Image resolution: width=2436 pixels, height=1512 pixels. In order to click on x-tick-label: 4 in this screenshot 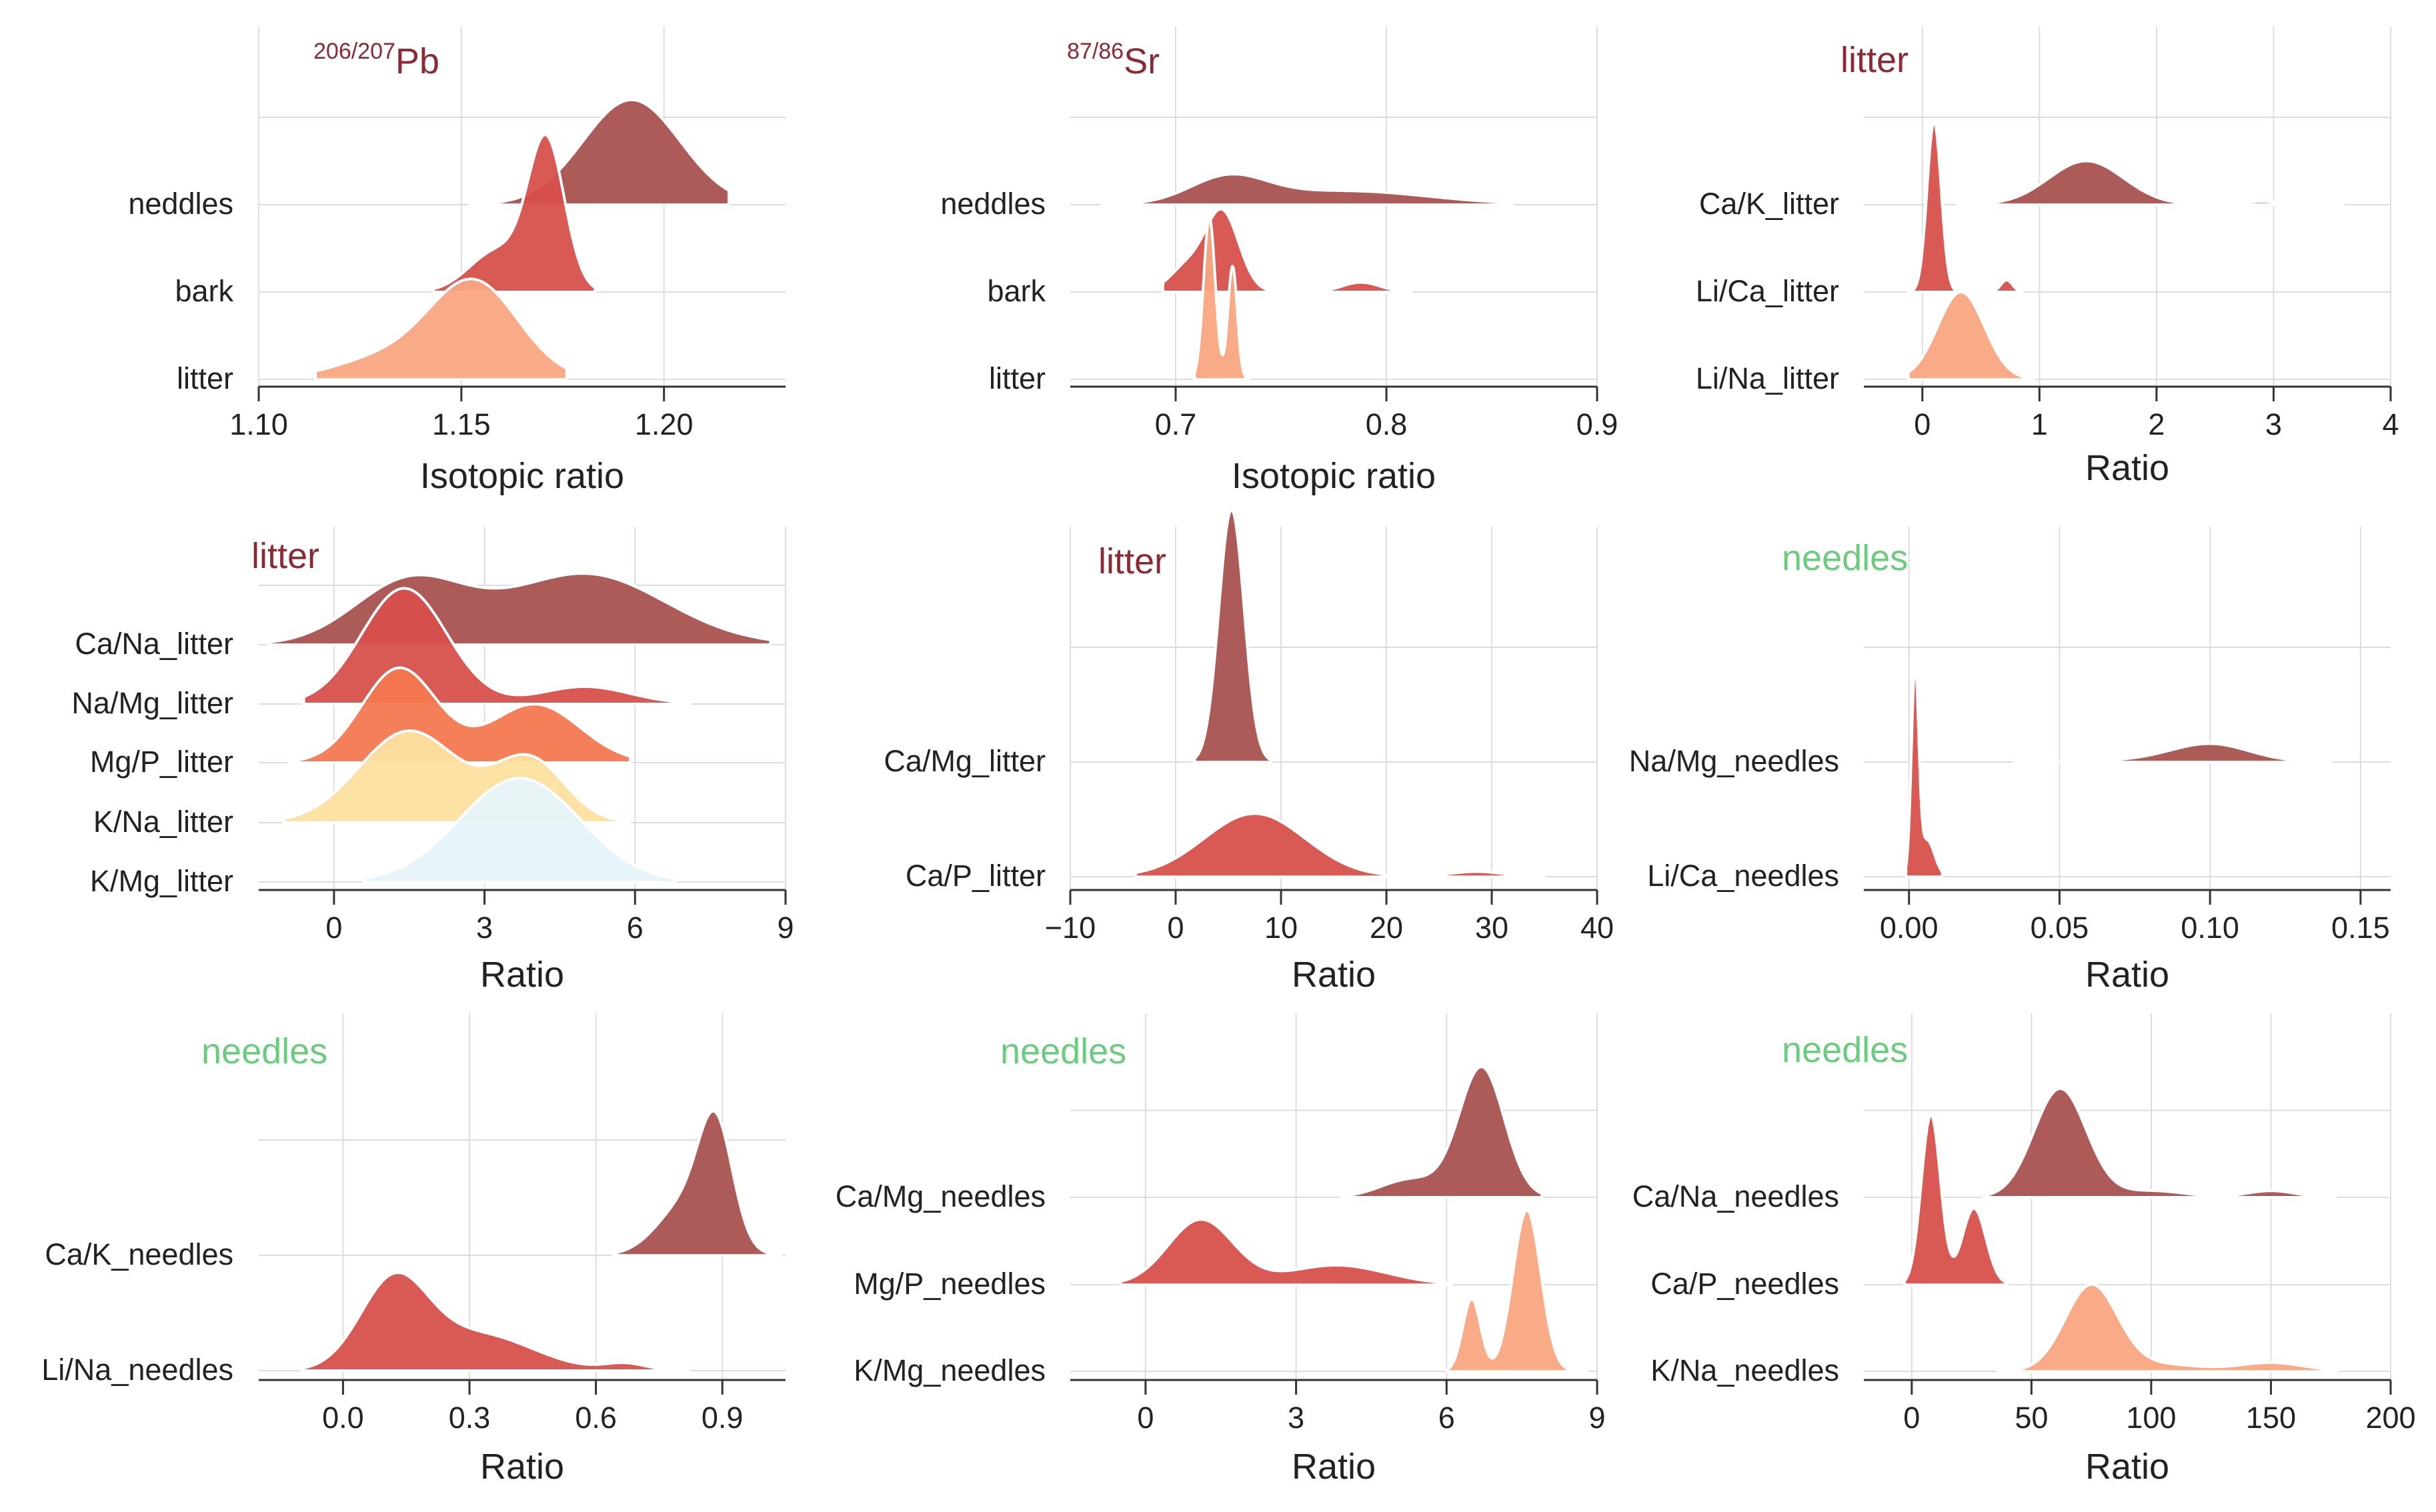, I will do `click(2390, 424)`.